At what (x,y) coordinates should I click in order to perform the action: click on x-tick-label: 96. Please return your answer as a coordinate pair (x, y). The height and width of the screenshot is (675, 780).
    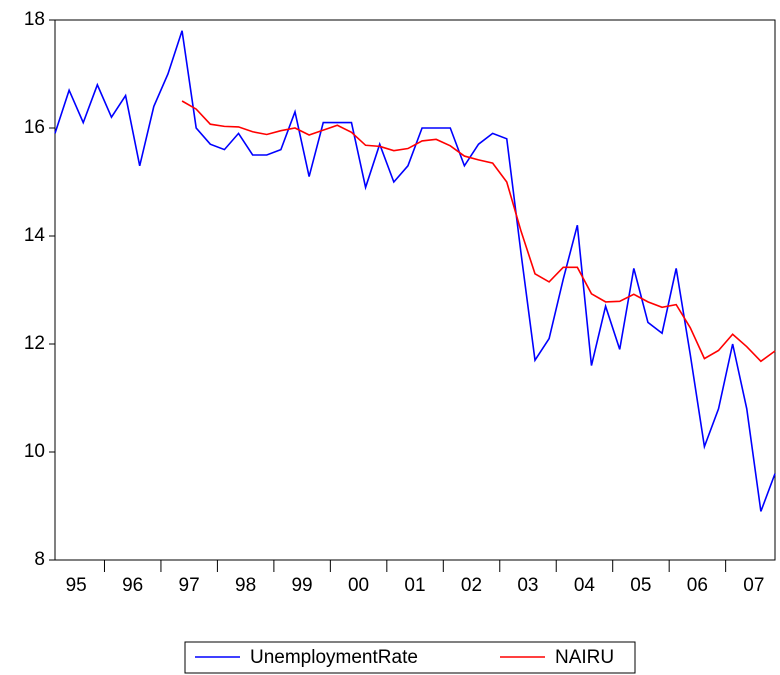
    Looking at the image, I should click on (132, 585).